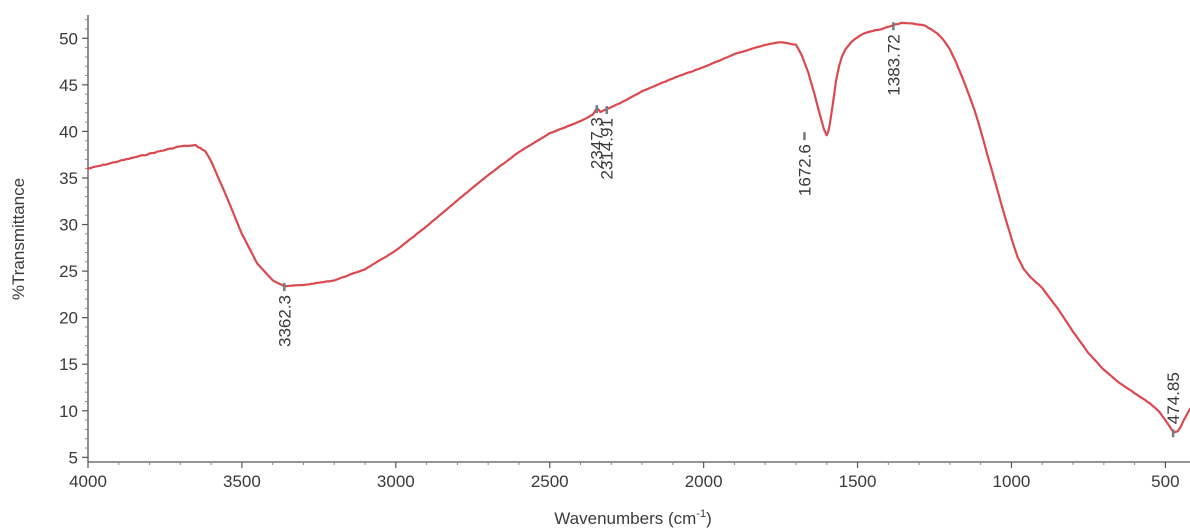 The image size is (1190, 531). What do you see at coordinates (68, 318) in the screenshot?
I see `y-tick-label: 20` at bounding box center [68, 318].